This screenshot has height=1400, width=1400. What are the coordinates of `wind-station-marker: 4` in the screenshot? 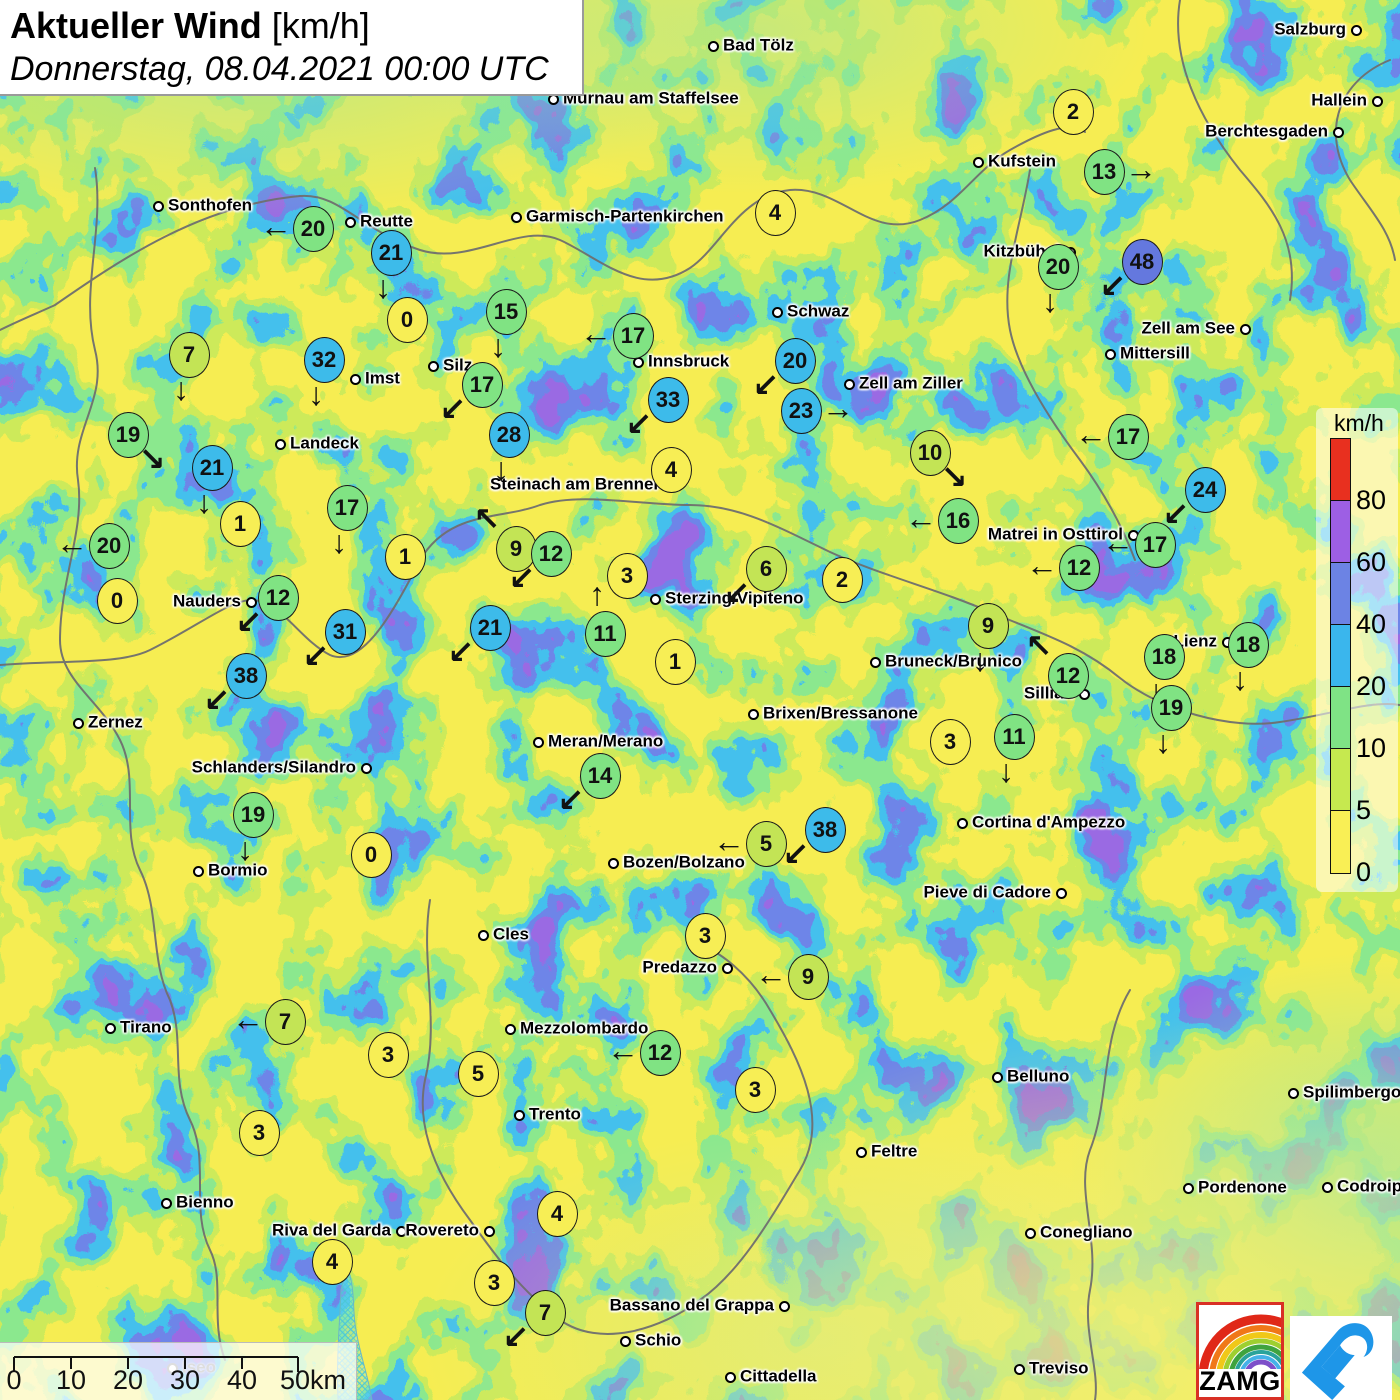 It's located at (671, 470).